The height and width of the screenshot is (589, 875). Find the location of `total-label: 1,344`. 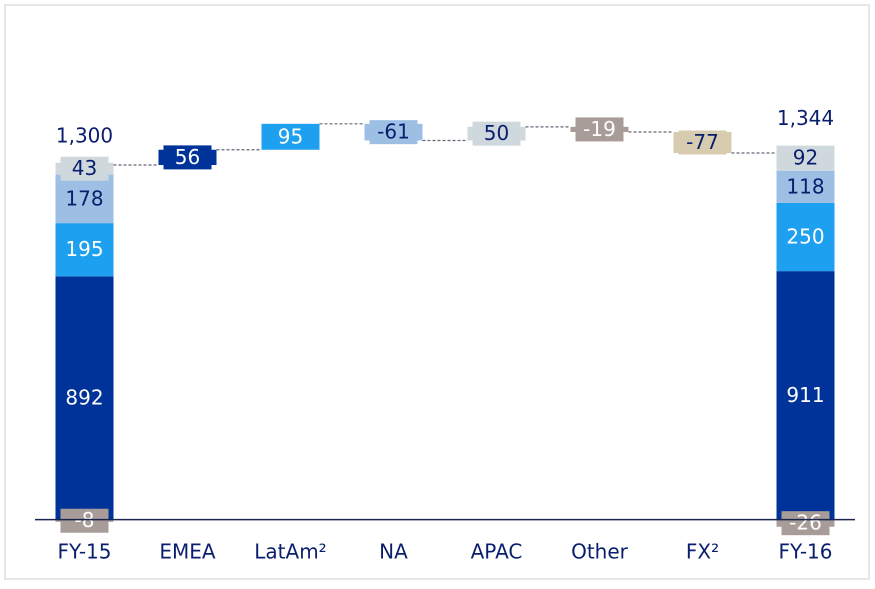

total-label: 1,344 is located at coordinates (805, 118).